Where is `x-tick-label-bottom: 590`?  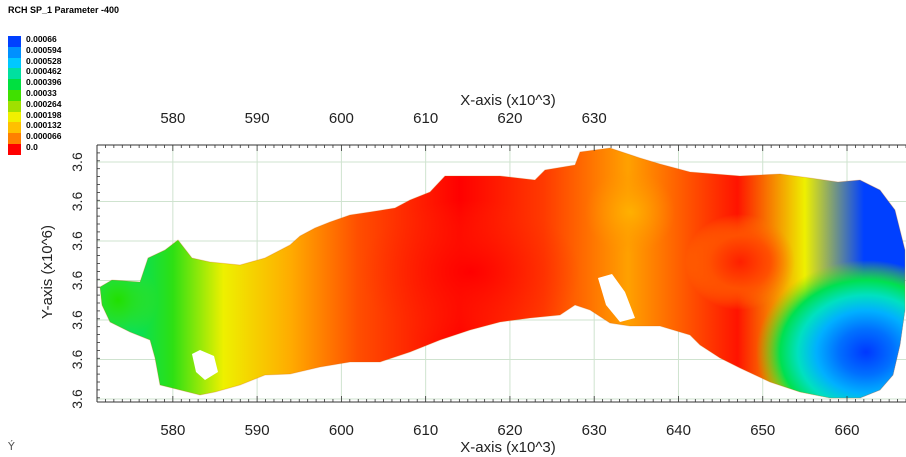
x-tick-label-bottom: 590 is located at coordinates (257, 430).